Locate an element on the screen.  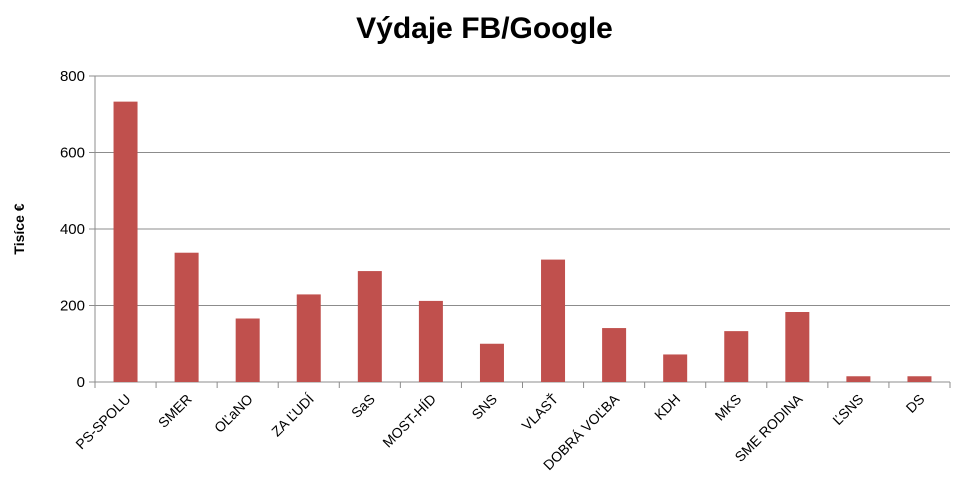
x-category-label: OĽaNO is located at coordinates (233, 413).